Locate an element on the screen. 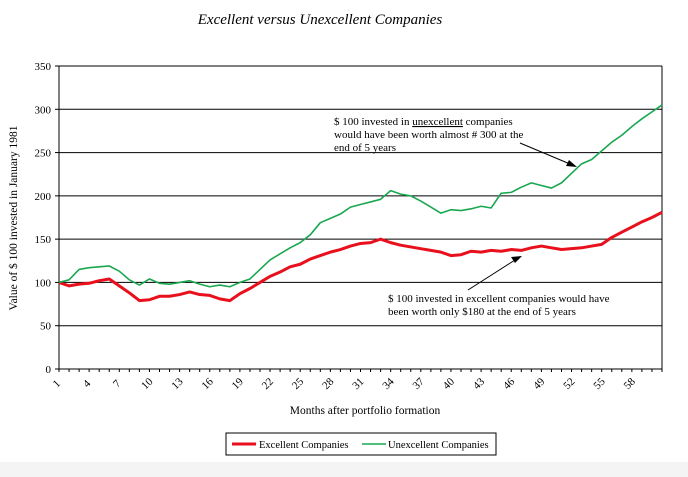  x-tick-label-10: 10 is located at coordinates (147, 383).